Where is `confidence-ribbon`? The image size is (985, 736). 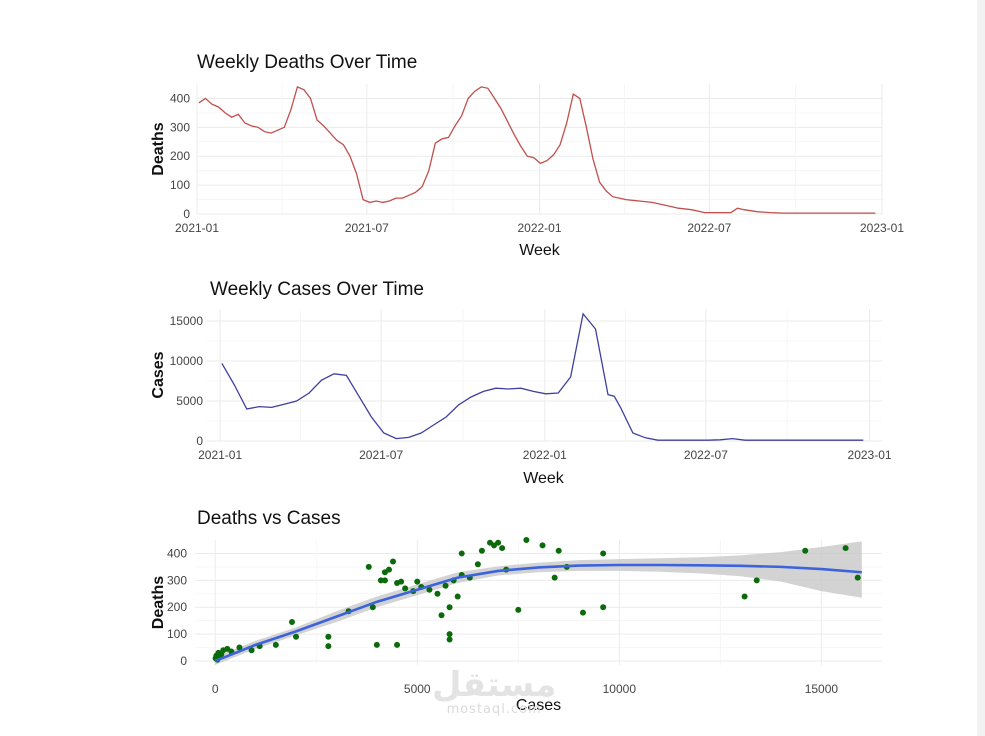
confidence-ribbon is located at coordinates (538, 603).